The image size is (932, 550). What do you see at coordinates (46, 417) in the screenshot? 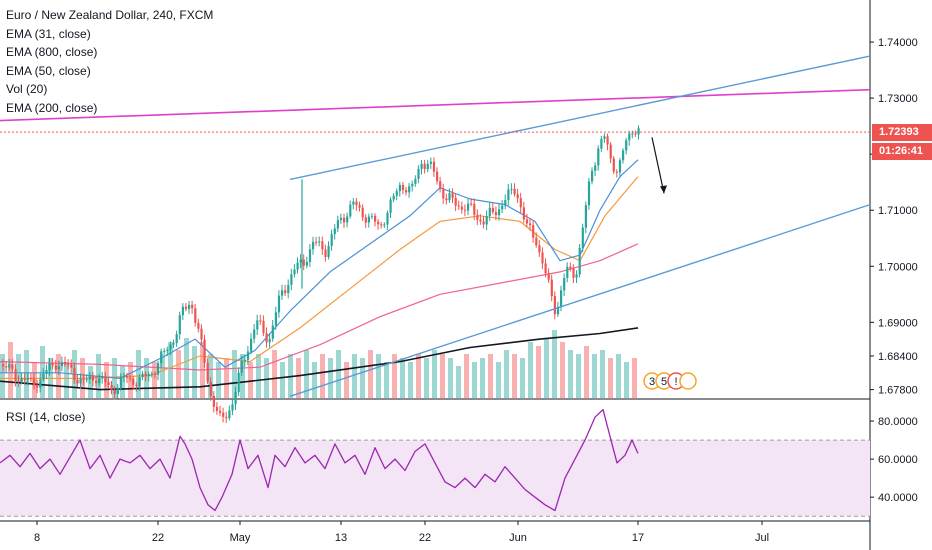
I see `rsi-legend: RSI (14, close)` at bounding box center [46, 417].